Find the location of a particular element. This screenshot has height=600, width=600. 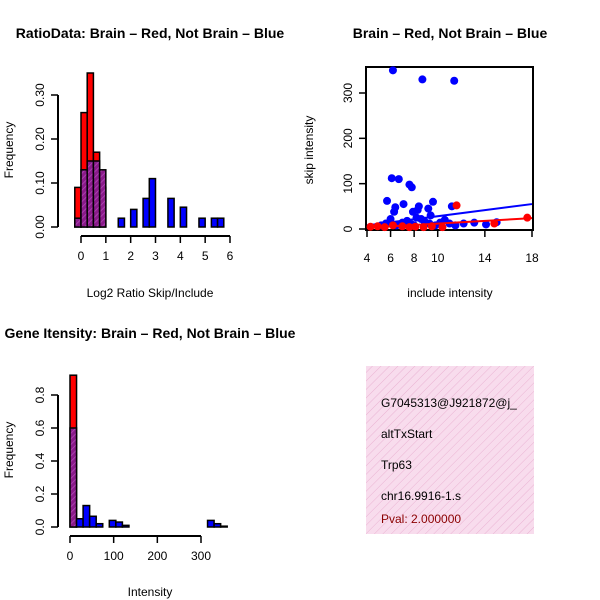

scatter-y-tick-label: 0 is located at coordinates (348, 228).